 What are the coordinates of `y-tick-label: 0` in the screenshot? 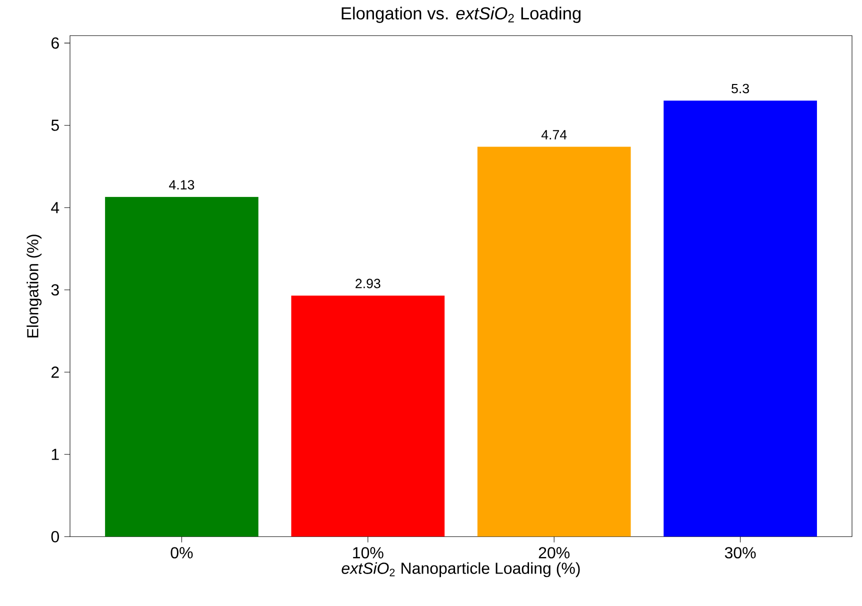 It's located at (55, 536).